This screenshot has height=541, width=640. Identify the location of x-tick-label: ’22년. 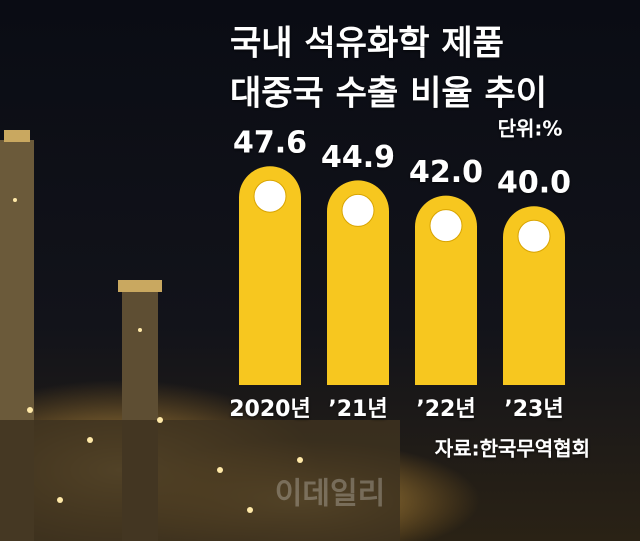
(445, 409).